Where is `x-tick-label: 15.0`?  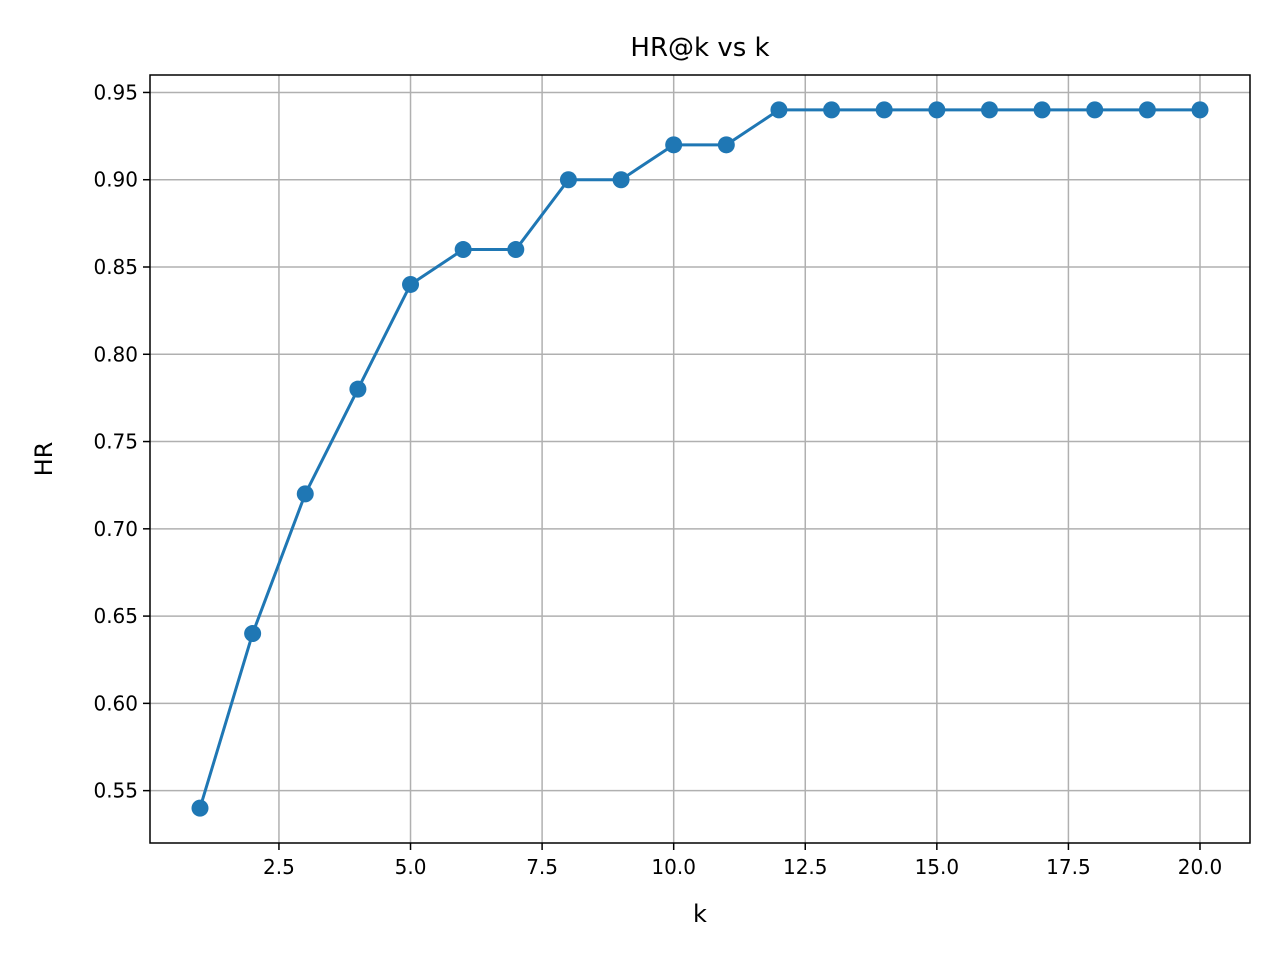
x-tick-label: 15.0 is located at coordinates (937, 867).